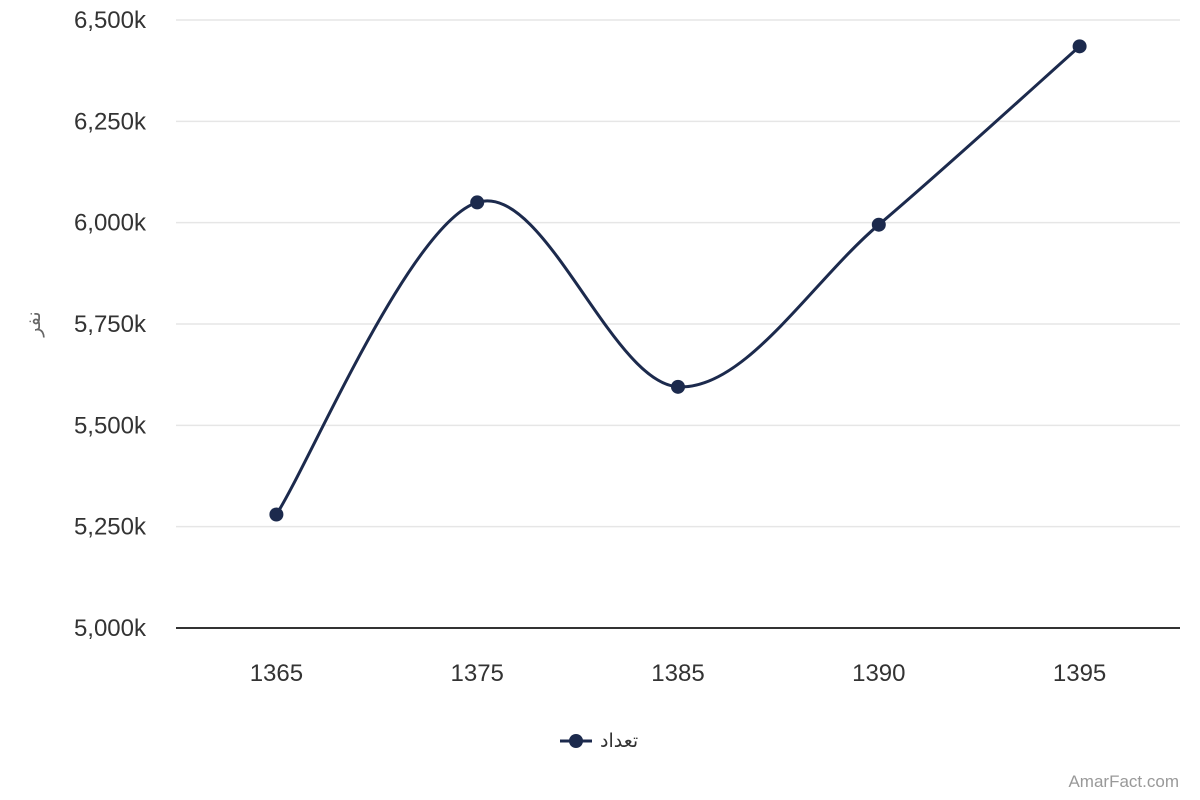 The image size is (1200, 800). What do you see at coordinates (34, 324) in the screenshot?
I see `y-axis-label: نفر` at bounding box center [34, 324].